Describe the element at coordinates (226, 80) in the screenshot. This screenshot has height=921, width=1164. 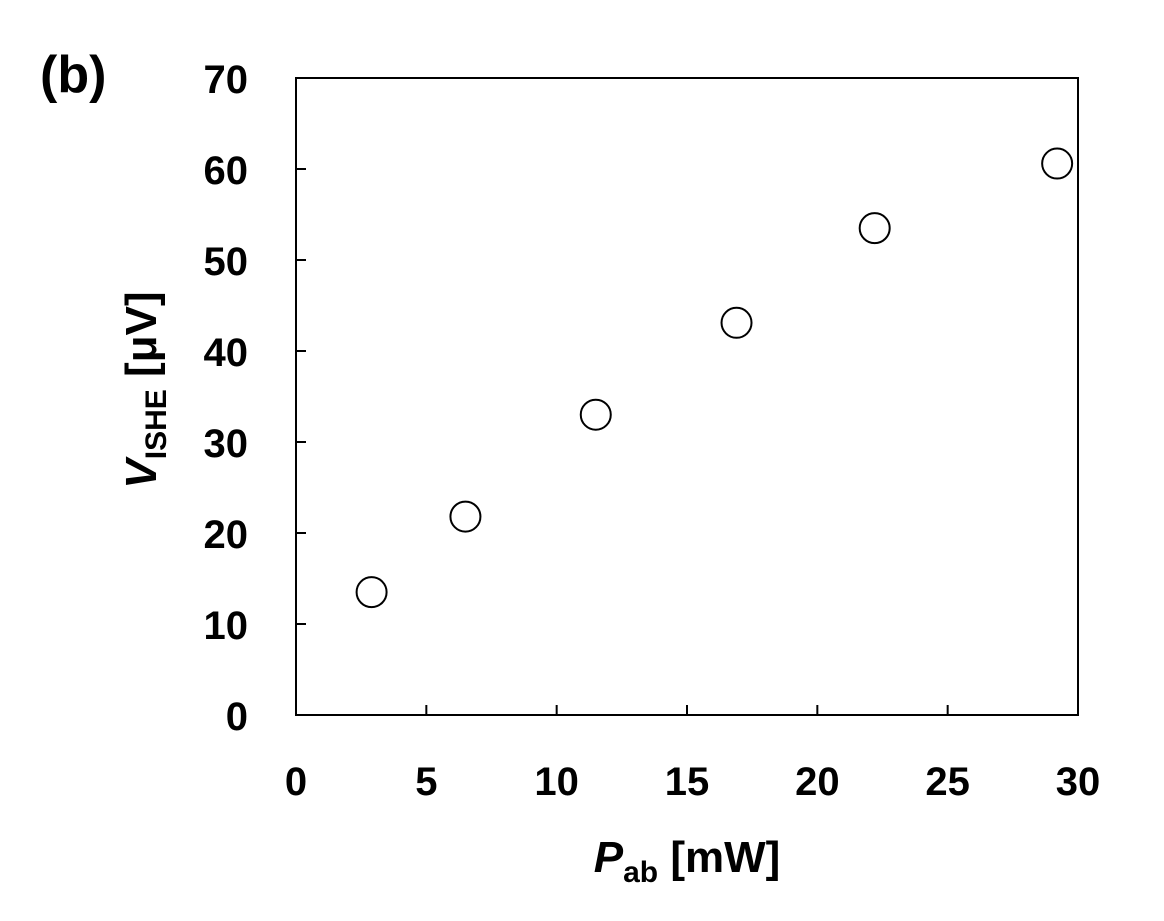
I see `y-tick-label: 70` at that location.